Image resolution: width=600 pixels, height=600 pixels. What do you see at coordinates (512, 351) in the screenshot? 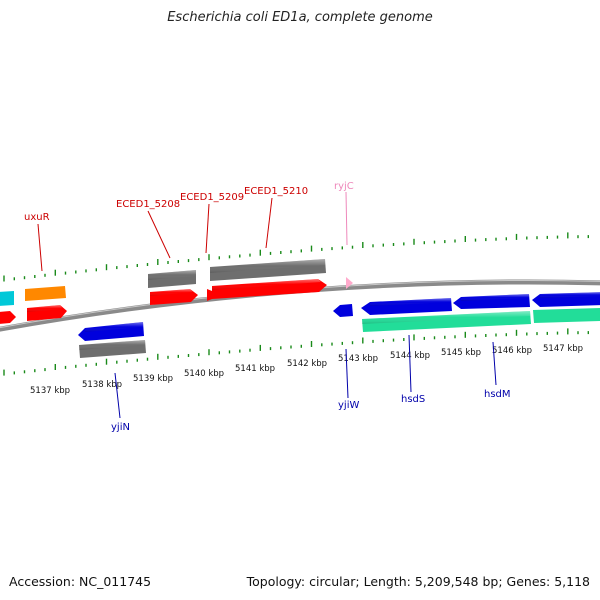
I see `scale-label-5146: 5146 kbp` at bounding box center [512, 351].